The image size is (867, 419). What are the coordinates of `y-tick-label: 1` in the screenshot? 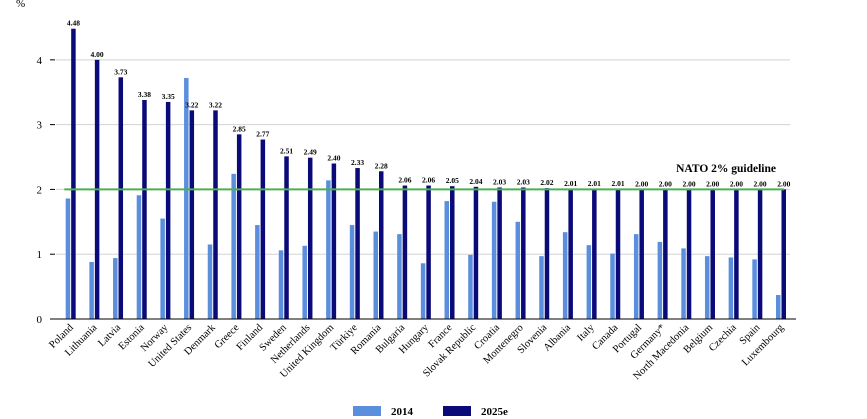 It's located at (40, 255).